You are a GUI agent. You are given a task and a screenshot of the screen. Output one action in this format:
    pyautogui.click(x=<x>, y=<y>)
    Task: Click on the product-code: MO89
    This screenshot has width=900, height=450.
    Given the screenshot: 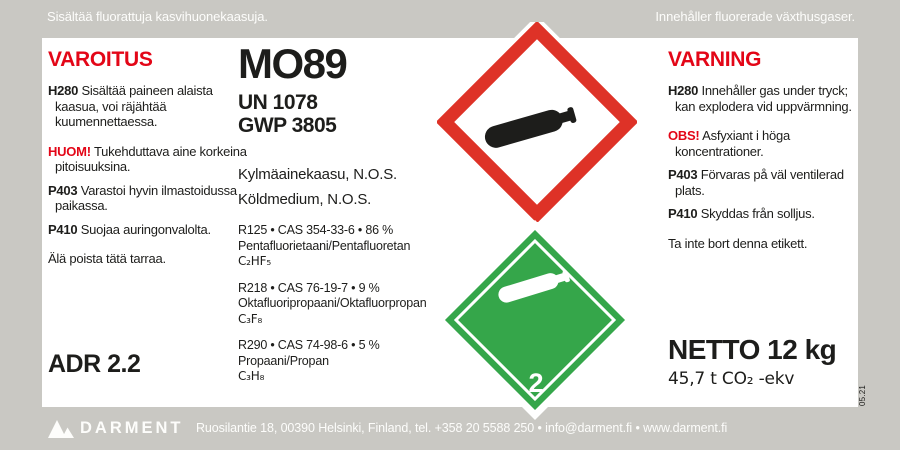 What is the action you would take?
    pyautogui.click(x=293, y=63)
    